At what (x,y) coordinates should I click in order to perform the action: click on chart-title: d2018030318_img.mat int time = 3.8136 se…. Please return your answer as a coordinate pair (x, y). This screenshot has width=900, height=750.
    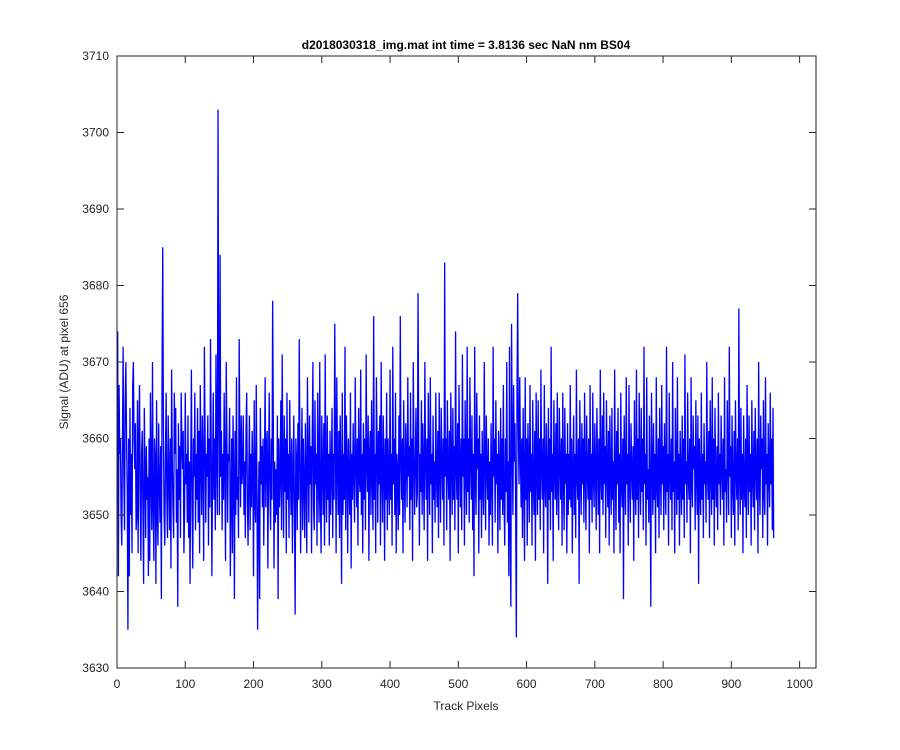
    Looking at the image, I should click on (466, 45).